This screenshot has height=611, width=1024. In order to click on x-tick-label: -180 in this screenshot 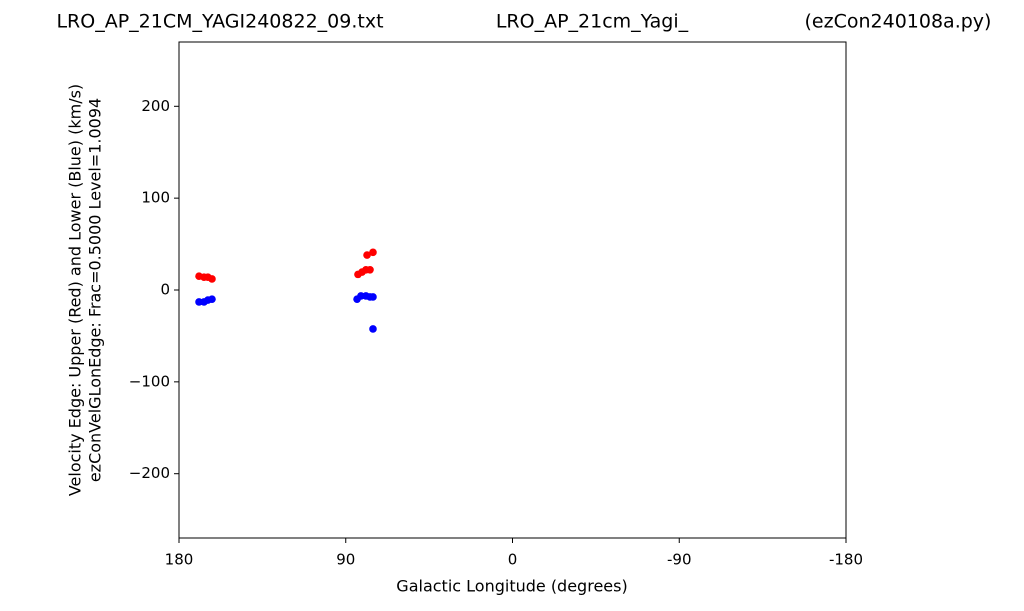, I will do `click(846, 560)`.